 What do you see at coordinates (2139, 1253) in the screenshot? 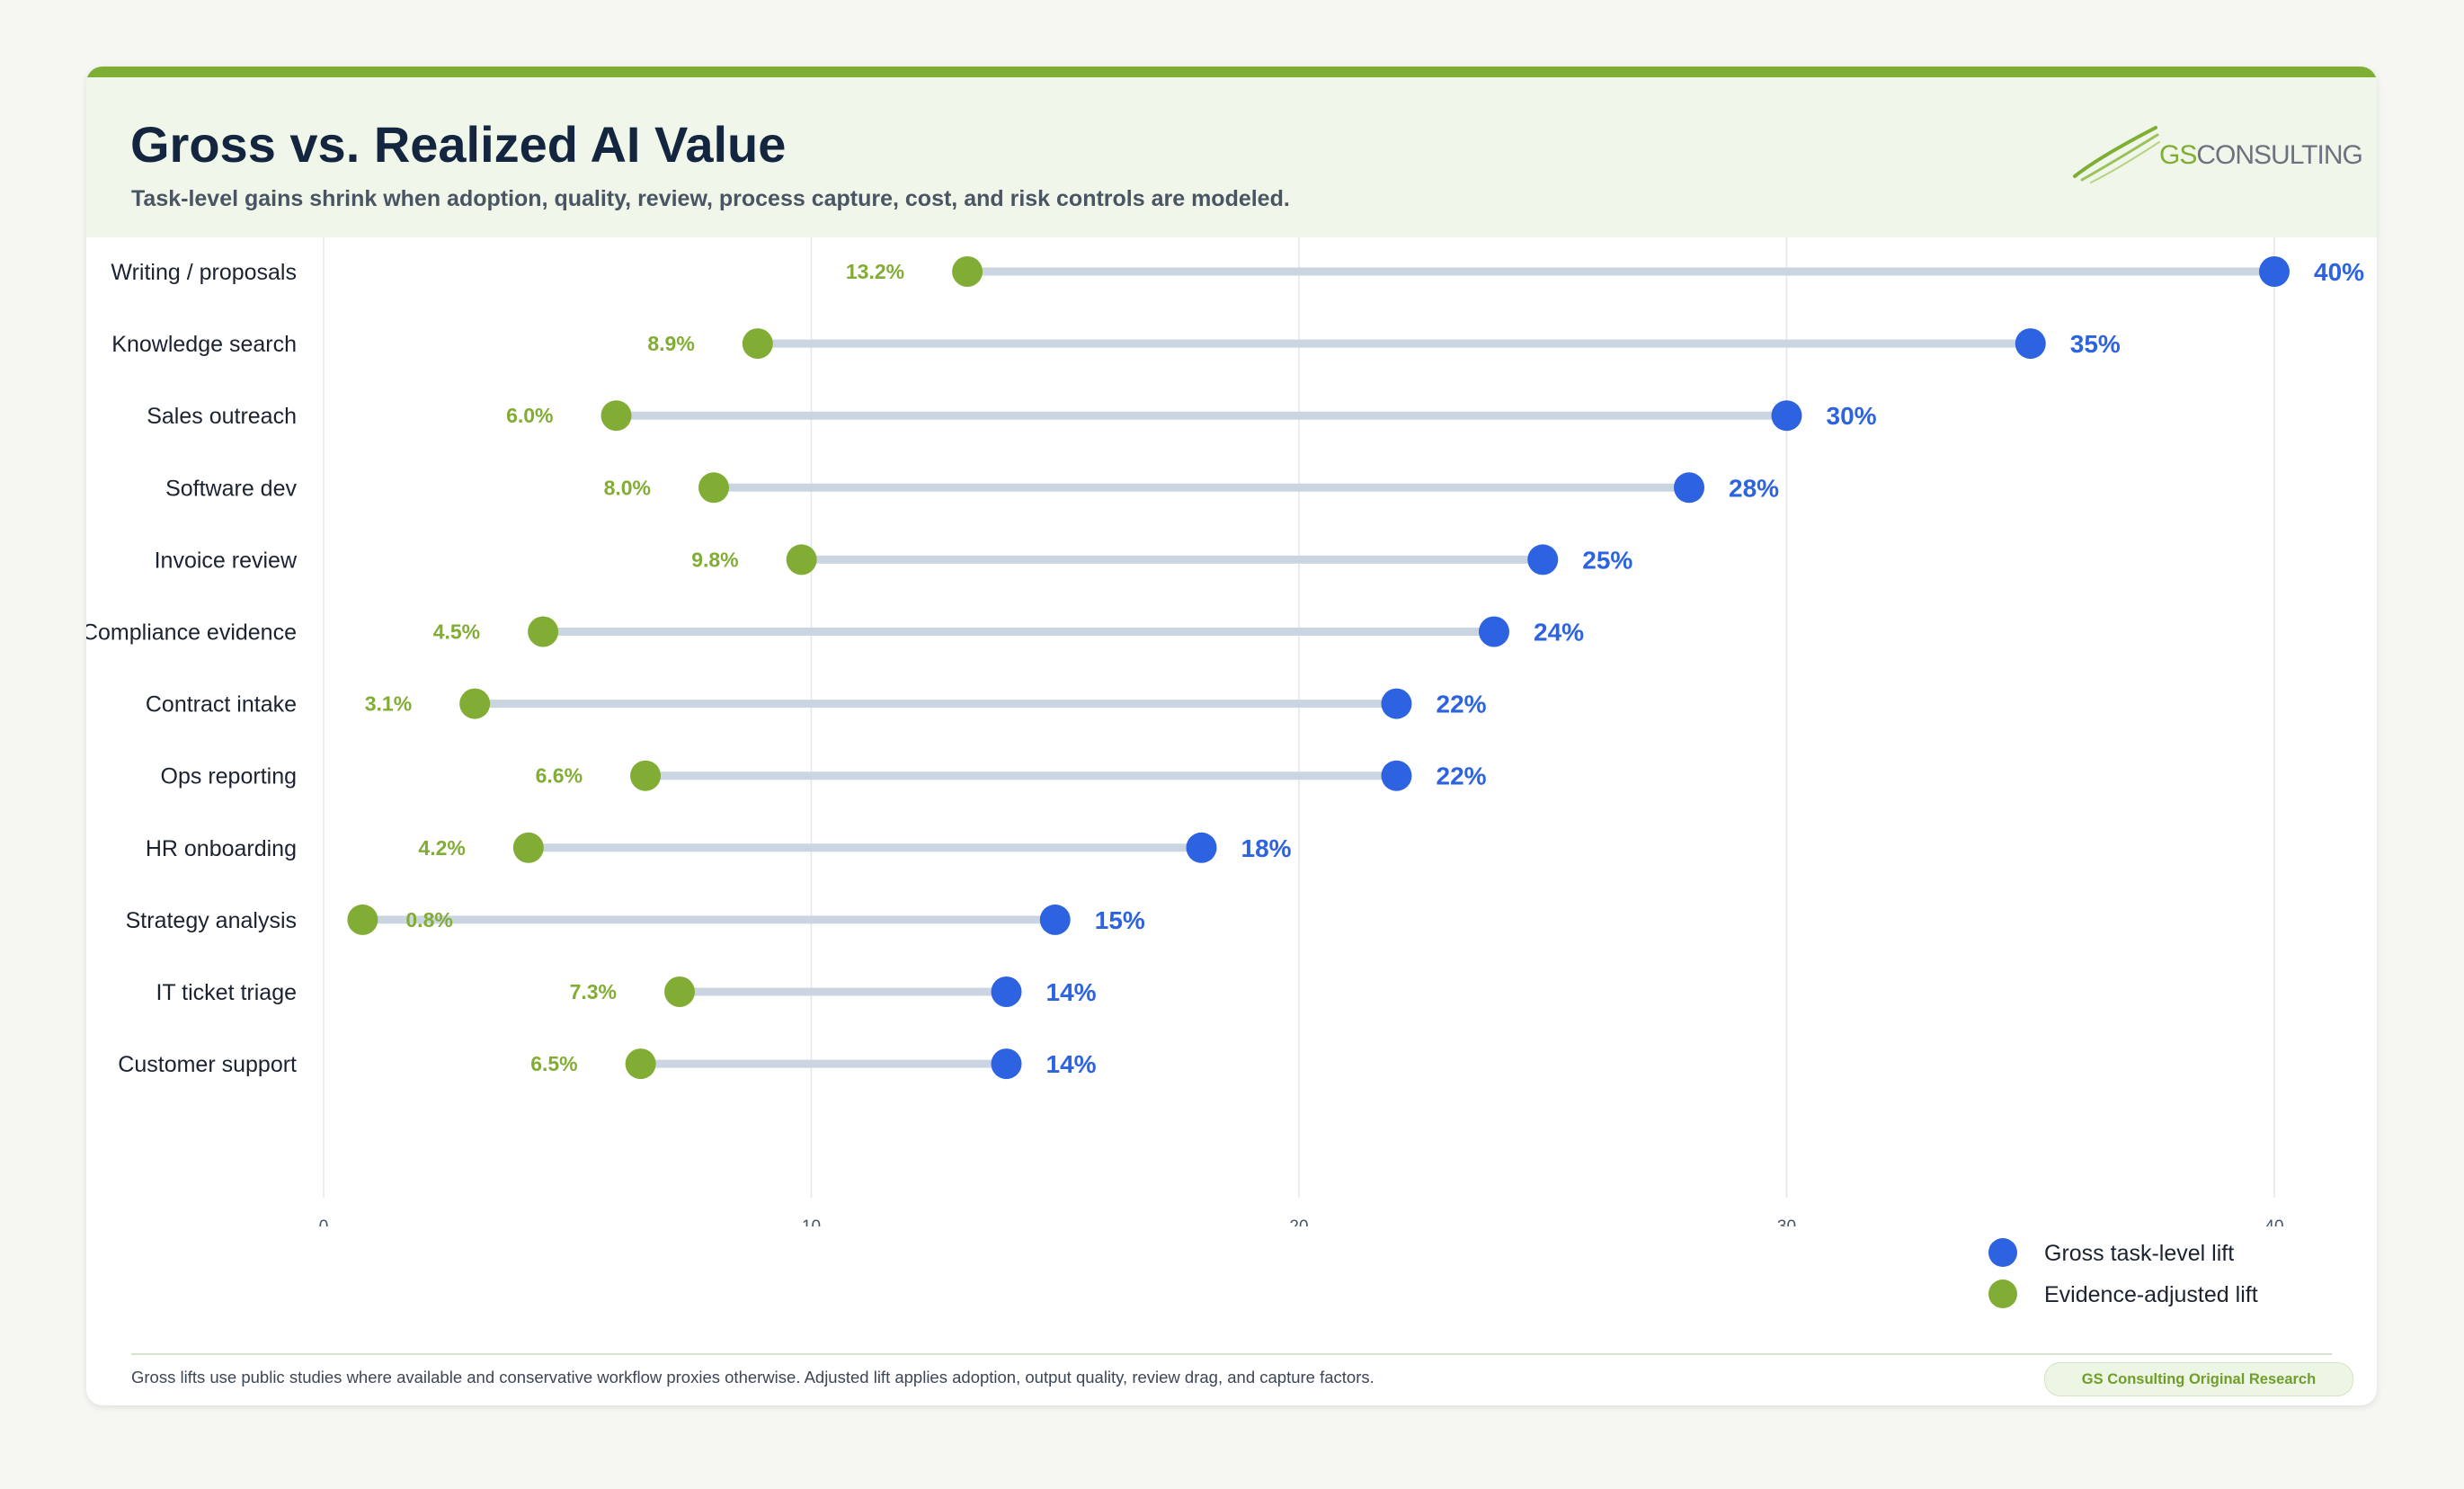
I see `legend-label-gross: Gross task-level lift` at bounding box center [2139, 1253].